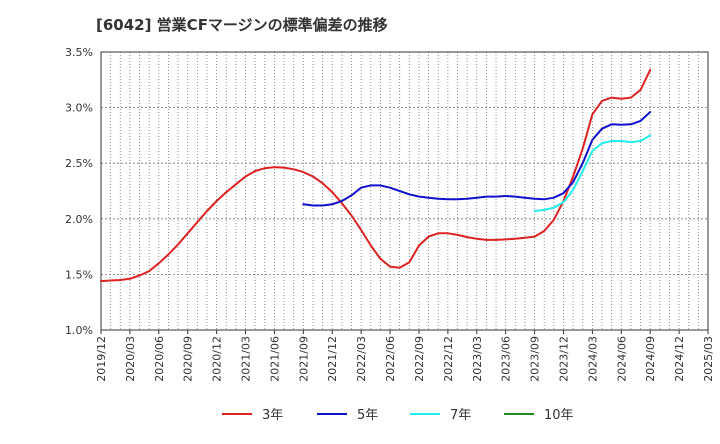 This screenshot has width=720, height=444. What do you see at coordinates (79, 219) in the screenshot?
I see `y-tick-label: 2.0%` at bounding box center [79, 219].